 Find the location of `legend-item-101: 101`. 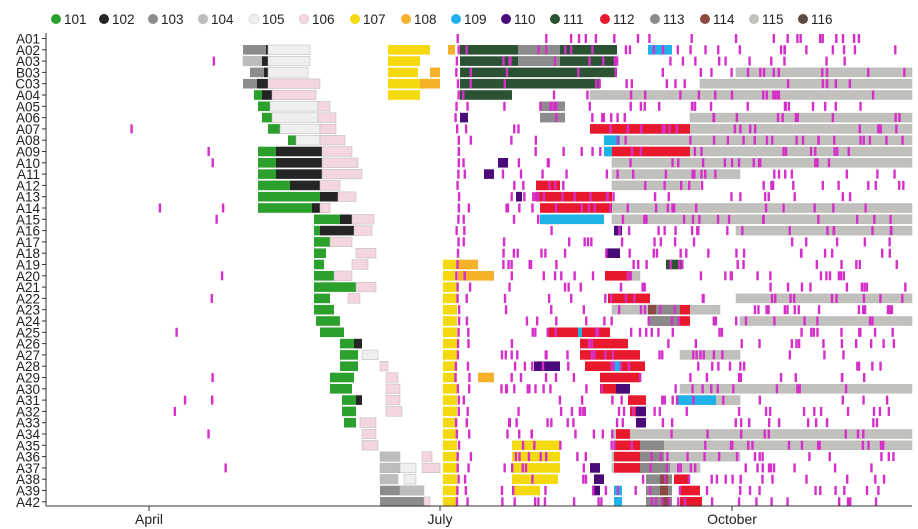

legend-item-101: 101 is located at coordinates (69, 19).